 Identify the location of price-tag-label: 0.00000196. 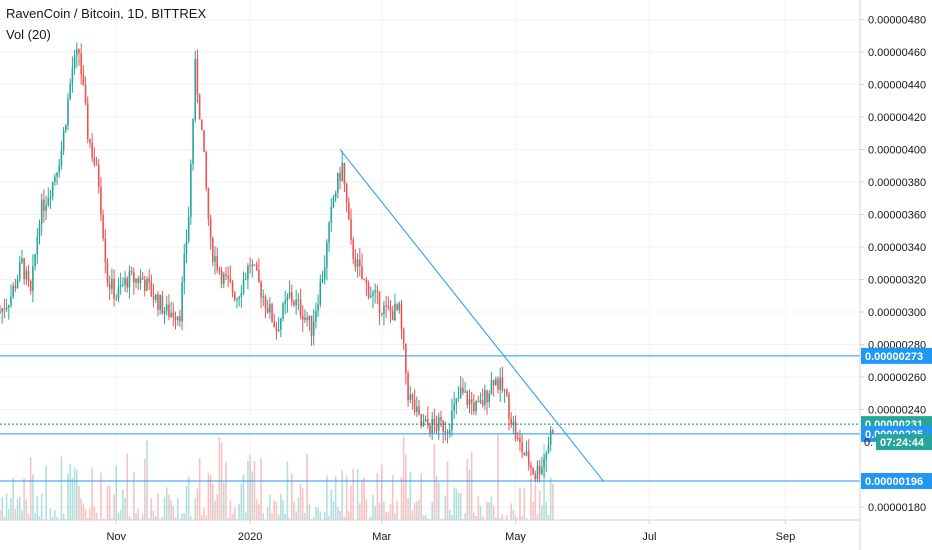
(894, 482).